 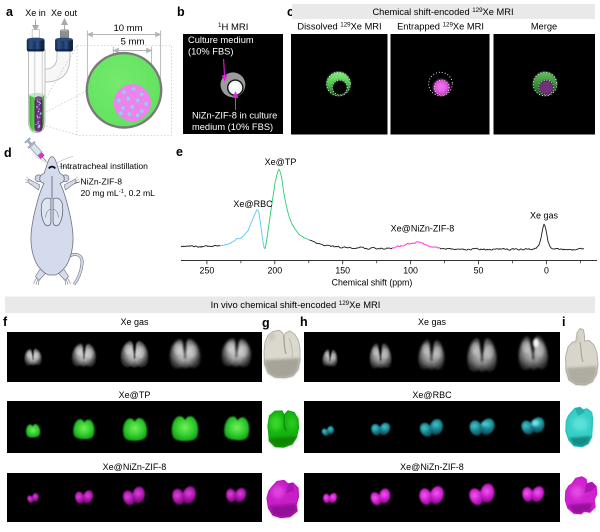 I want to click on svg-text: 10 mm, so click(x=127, y=28).